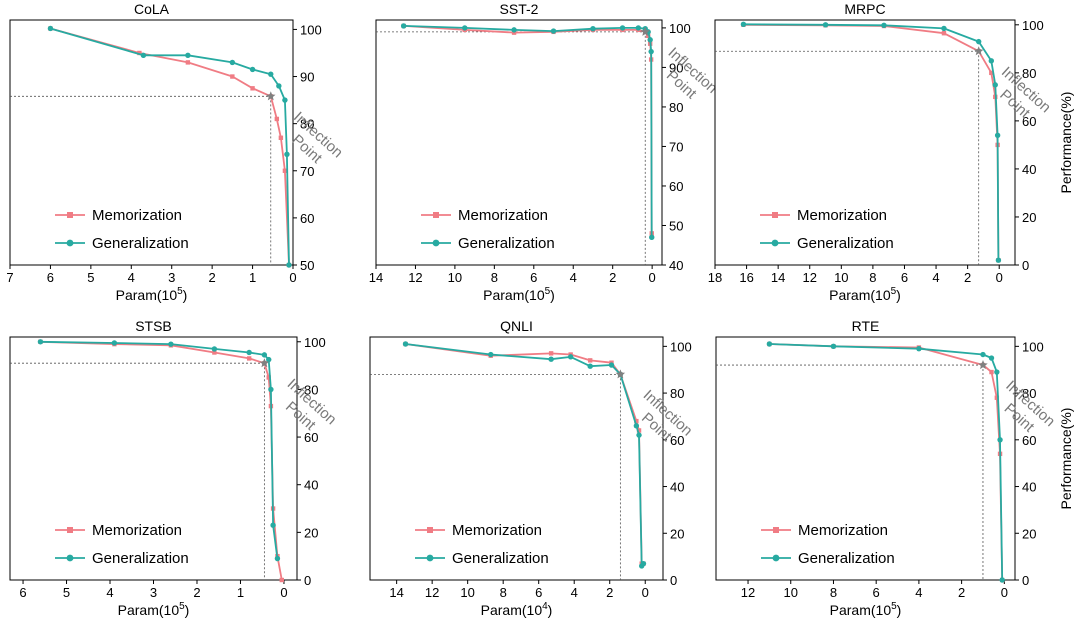 The height and width of the screenshot is (630, 1080). Describe the element at coordinates (152, 9) in the screenshot. I see `chart-title: CoLA` at that location.